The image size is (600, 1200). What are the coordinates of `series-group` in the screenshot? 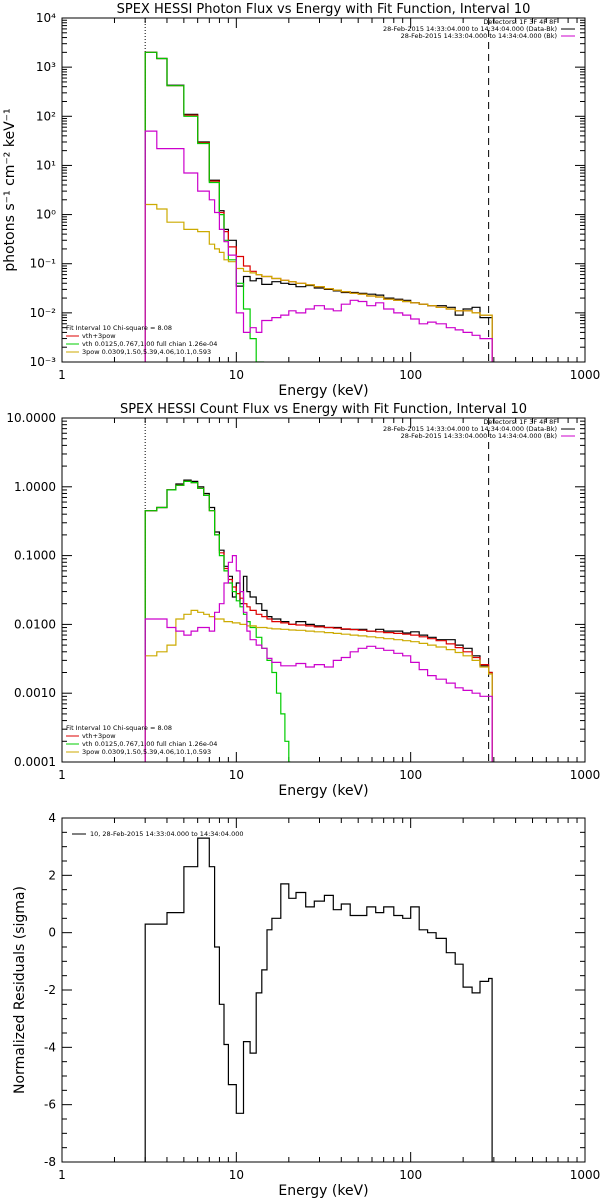 It's located at (318, 620).